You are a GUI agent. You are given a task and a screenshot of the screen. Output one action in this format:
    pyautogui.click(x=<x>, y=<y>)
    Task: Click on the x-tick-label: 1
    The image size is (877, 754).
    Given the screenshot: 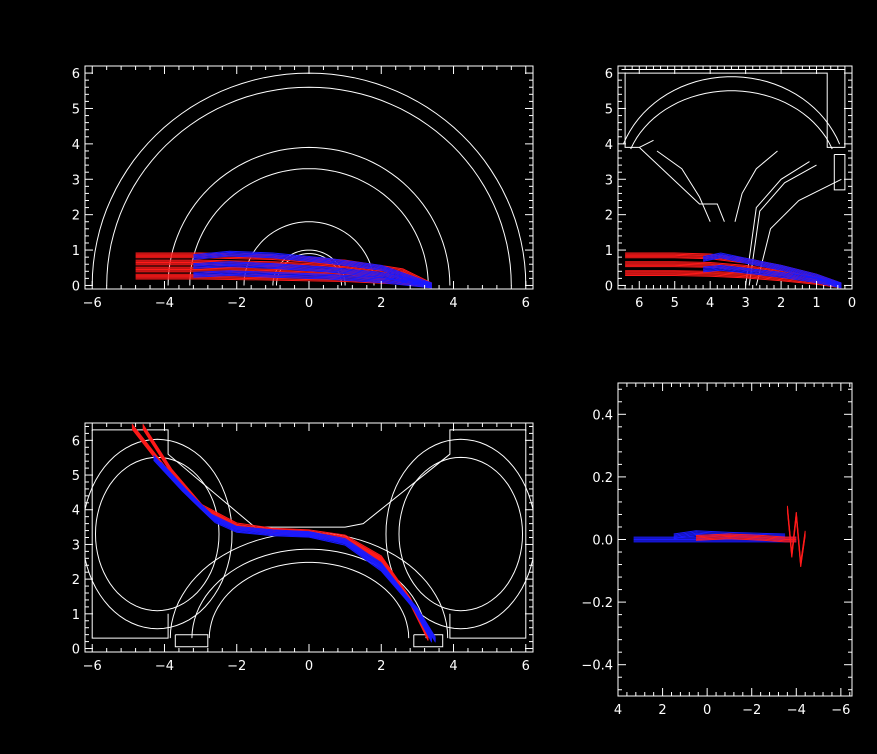 What is the action you would take?
    pyautogui.click(x=816, y=303)
    